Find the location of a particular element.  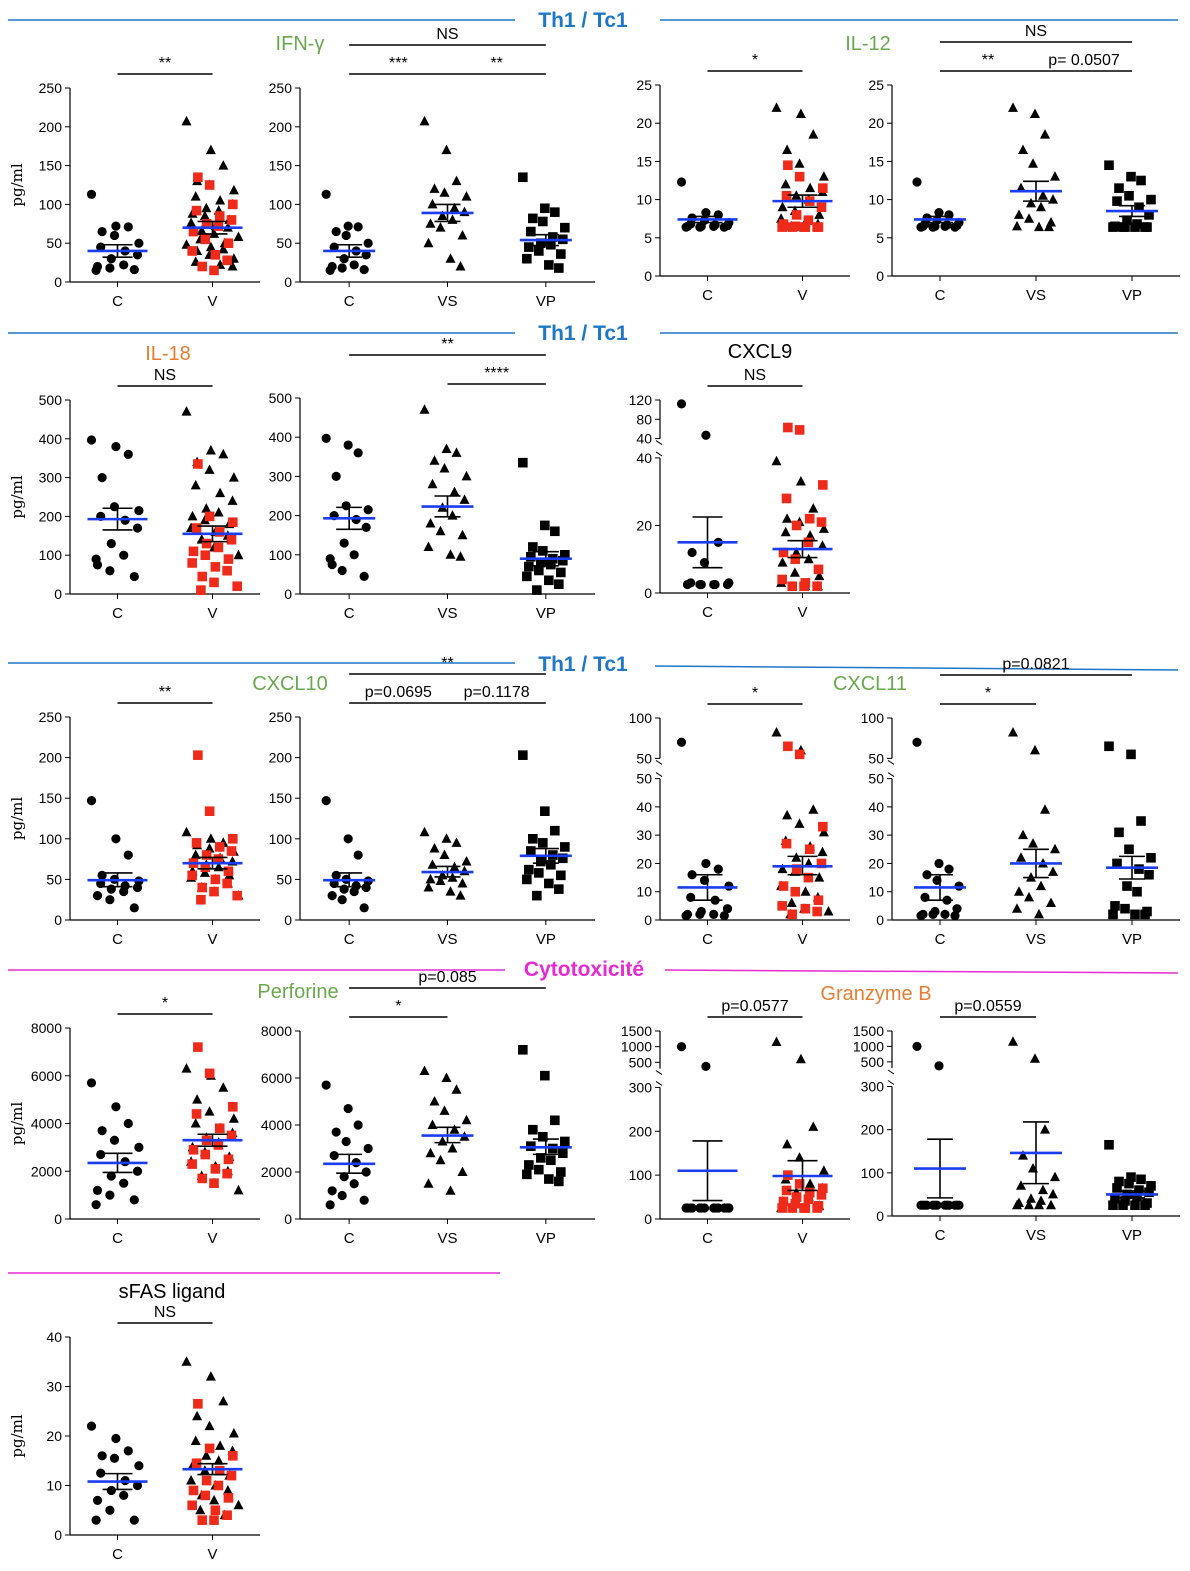

significance-label: p=0.085 is located at coordinates (447, 977).